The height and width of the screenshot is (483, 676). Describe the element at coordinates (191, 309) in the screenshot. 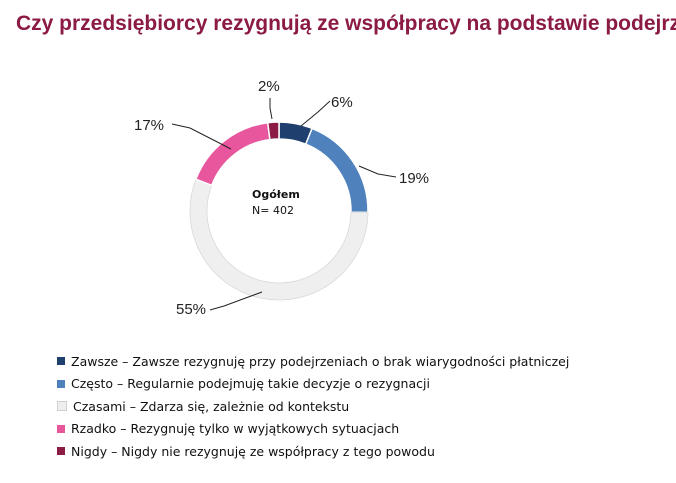

I see `slice-label-czasami: 55%` at that location.